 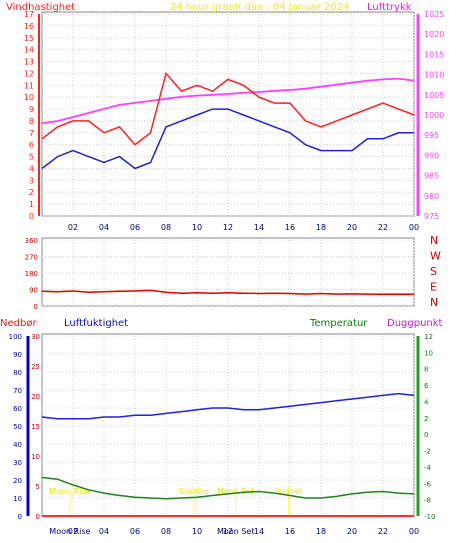 What do you see at coordinates (73, 227) in the screenshot?
I see `x-tick-label: 02` at bounding box center [73, 227].